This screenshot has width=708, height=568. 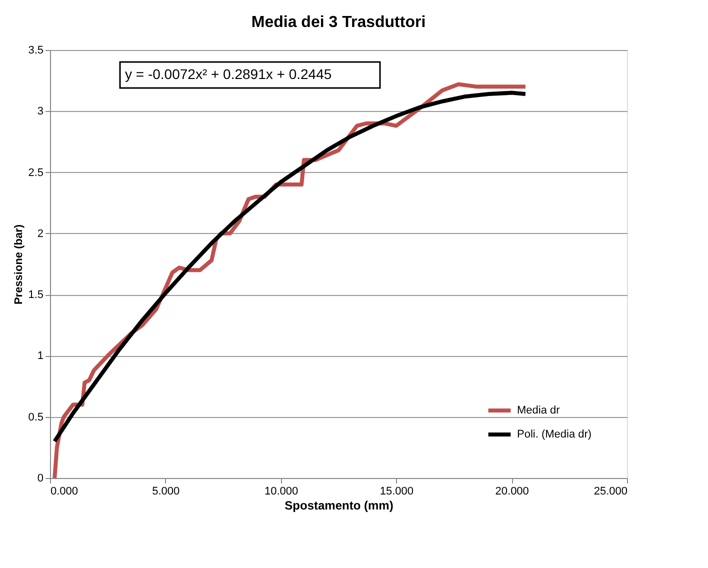 What do you see at coordinates (538, 410) in the screenshot?
I see `legend-label: Media dr` at bounding box center [538, 410].